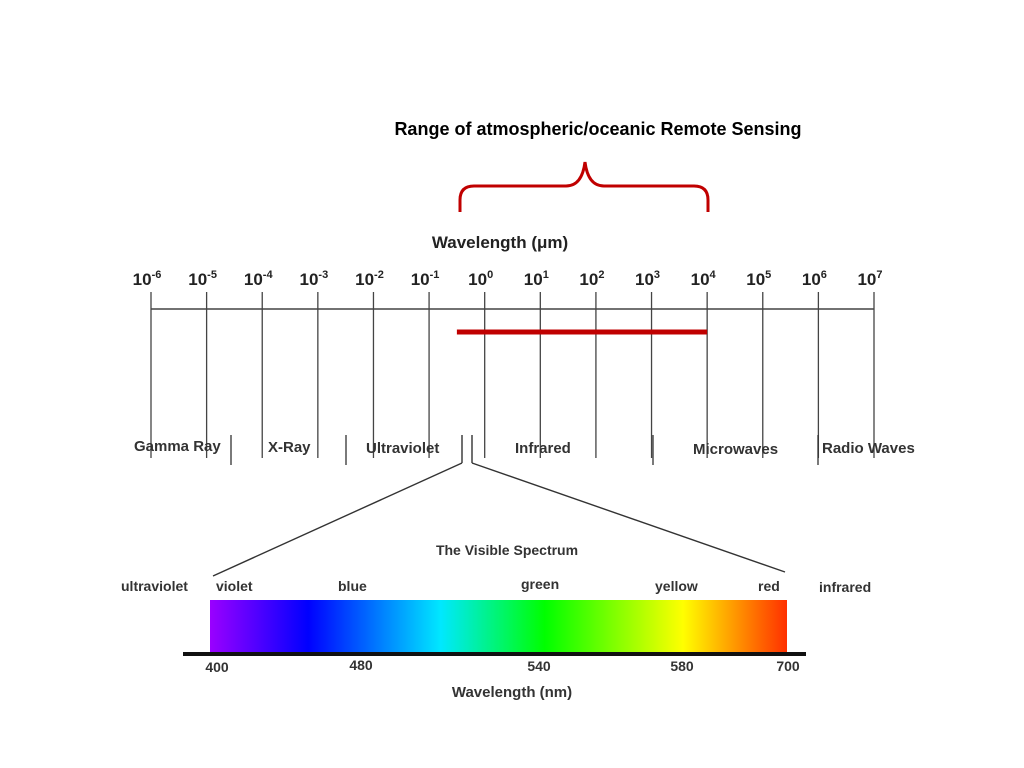  Describe the element at coordinates (769, 586) in the screenshot. I see `label-red: red` at that location.